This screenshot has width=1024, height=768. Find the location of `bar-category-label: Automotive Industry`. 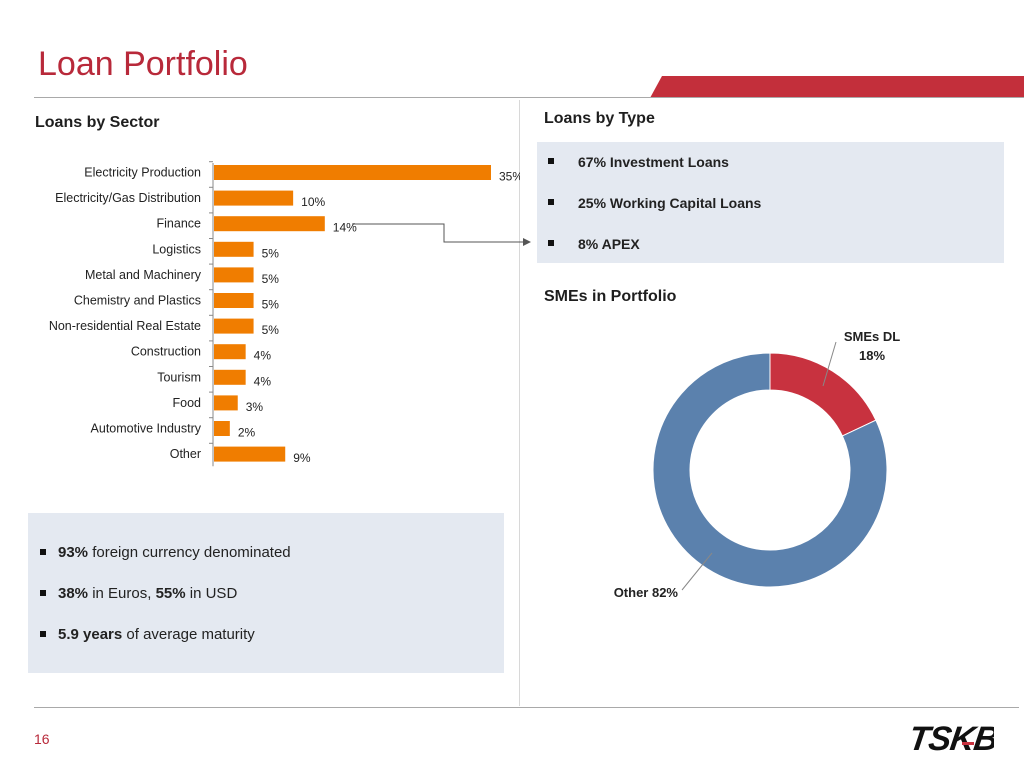

bar-category-label: Automotive Industry is located at coordinates (146, 429).